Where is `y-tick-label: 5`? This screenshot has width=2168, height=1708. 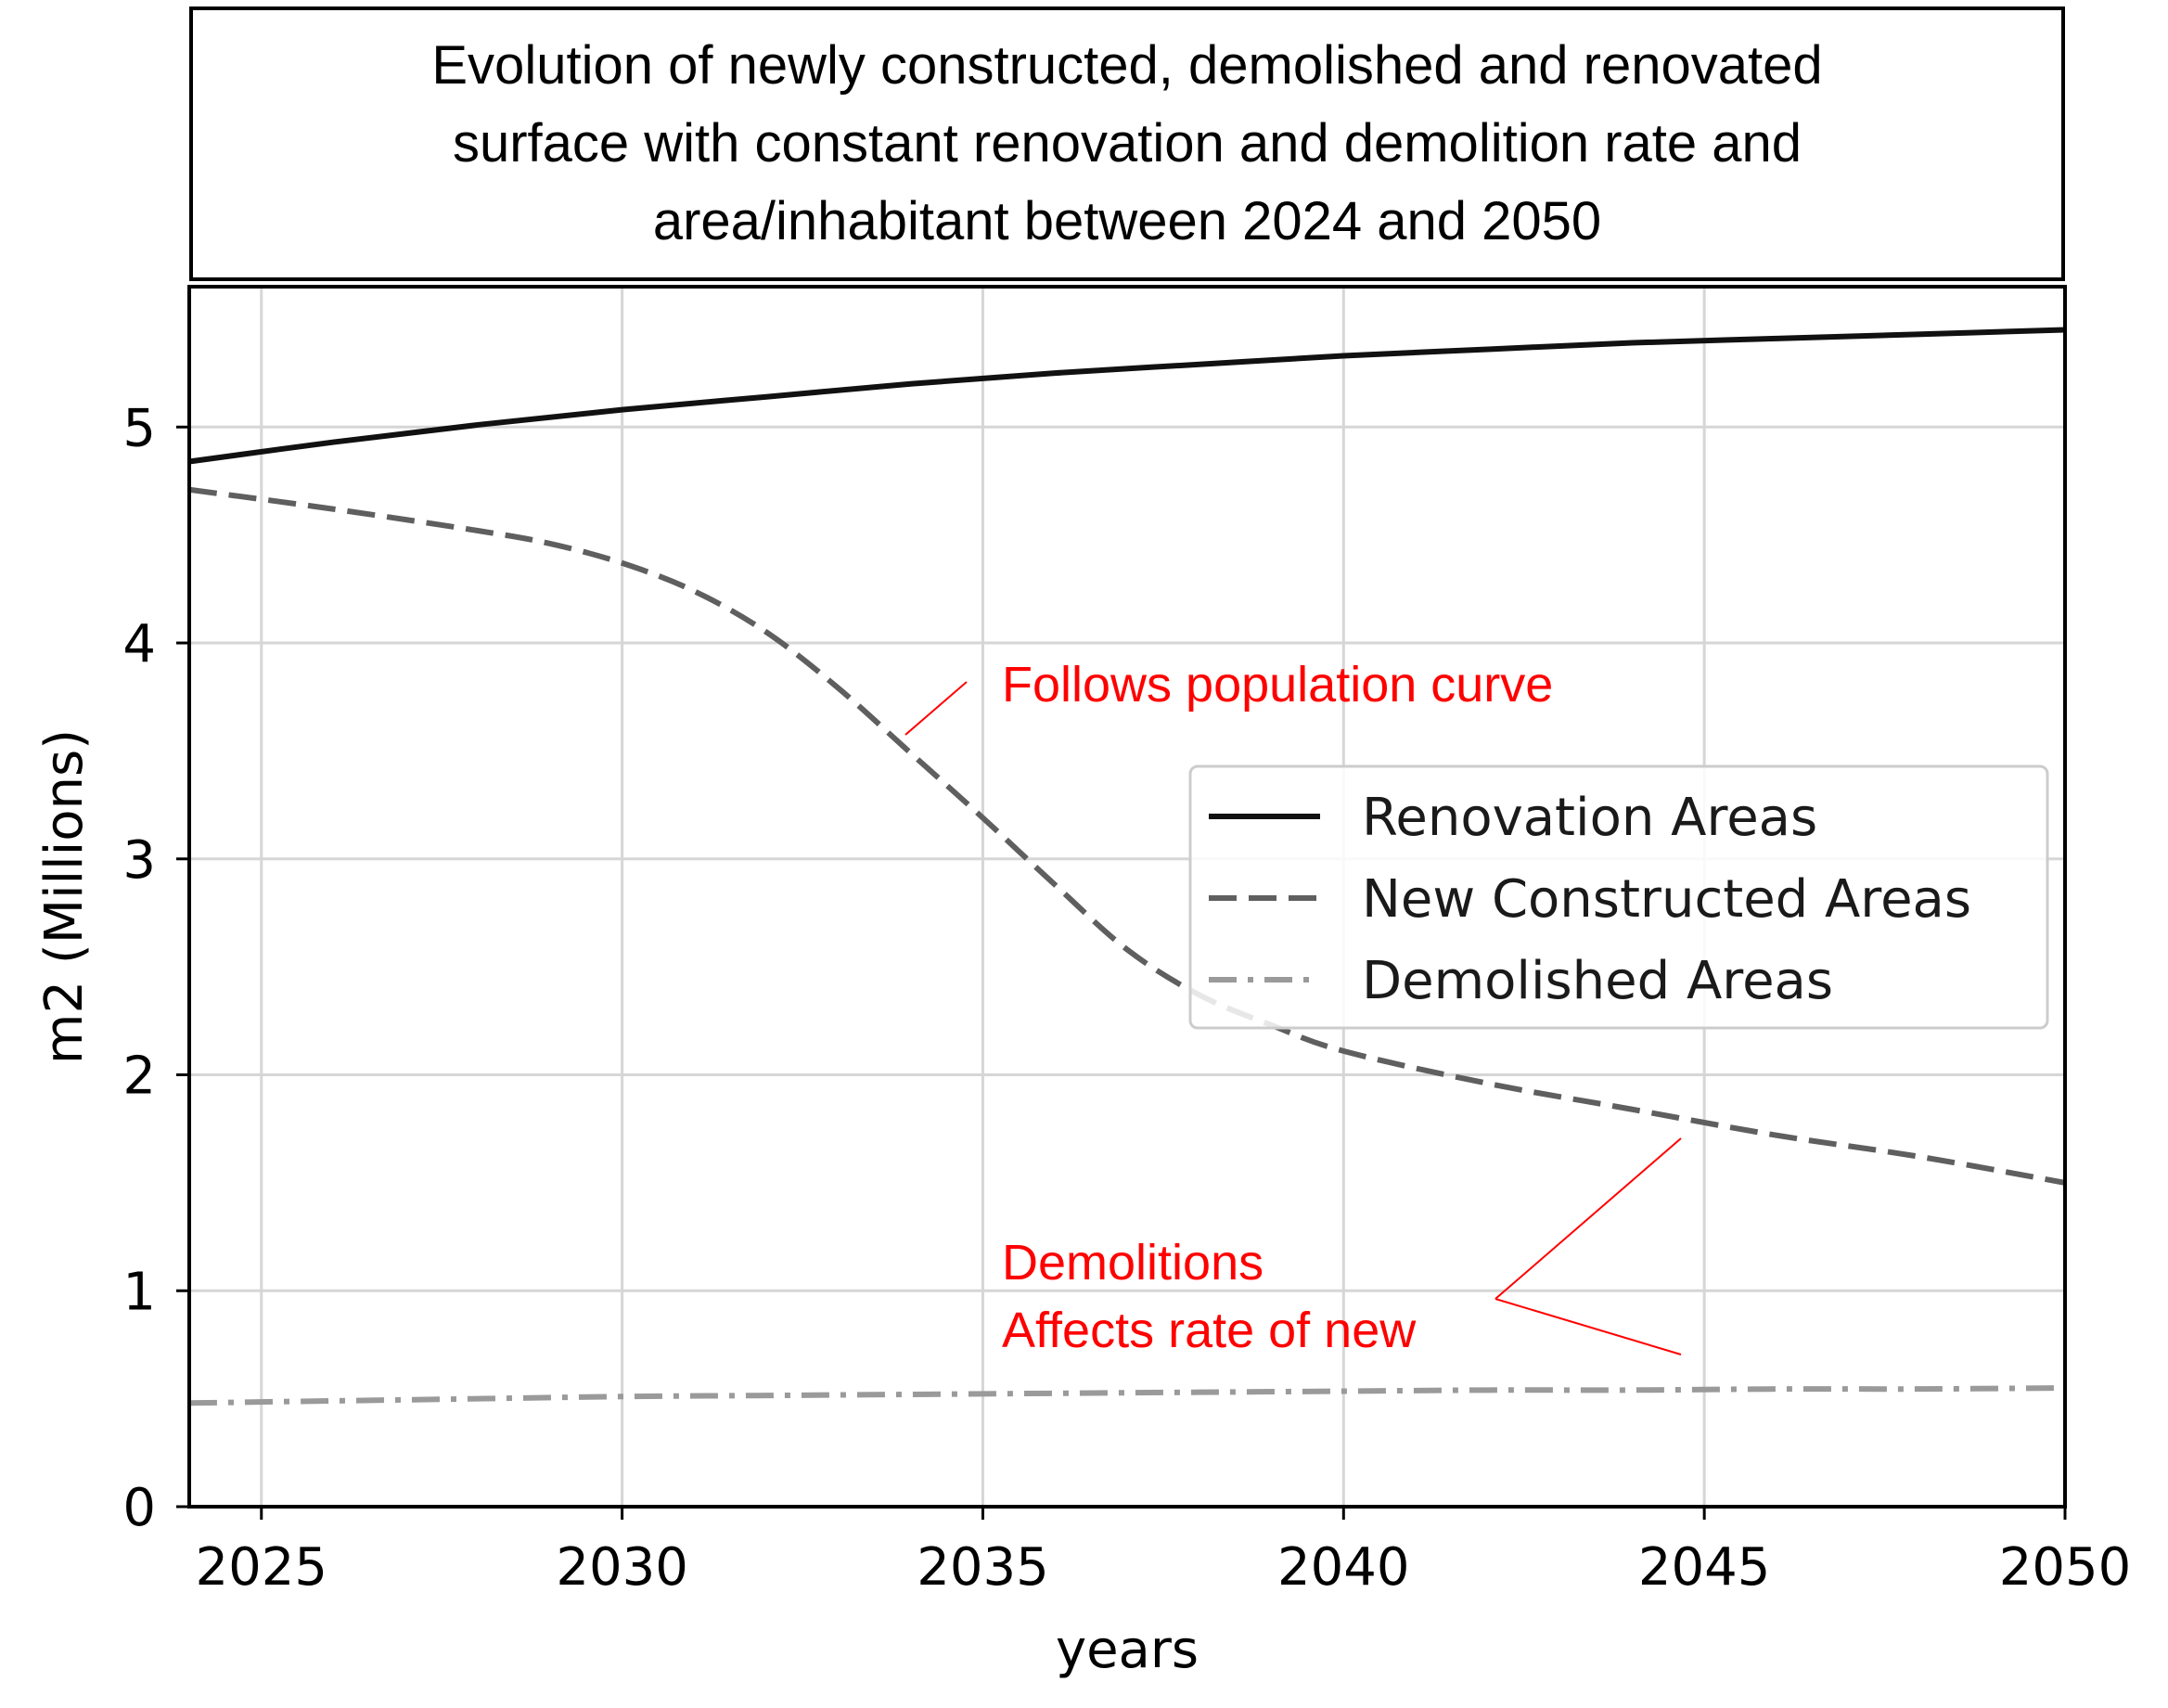 y-tick-label: 5 is located at coordinates (139, 428).